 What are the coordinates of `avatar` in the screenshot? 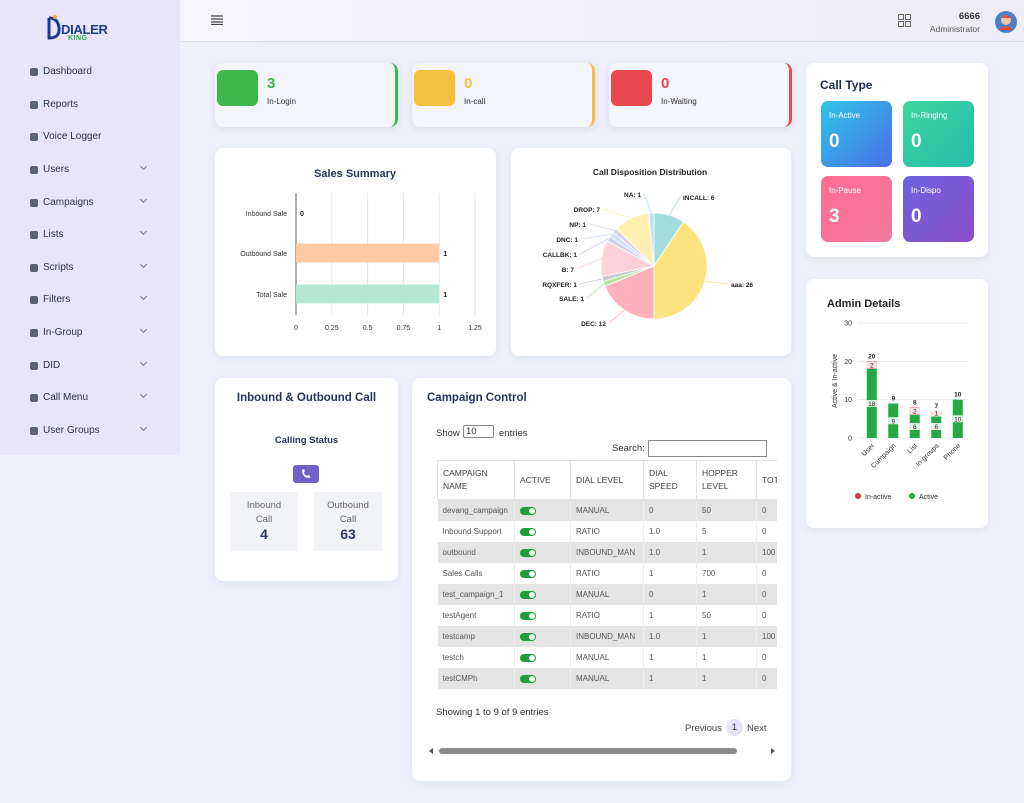 It's located at (1006, 22).